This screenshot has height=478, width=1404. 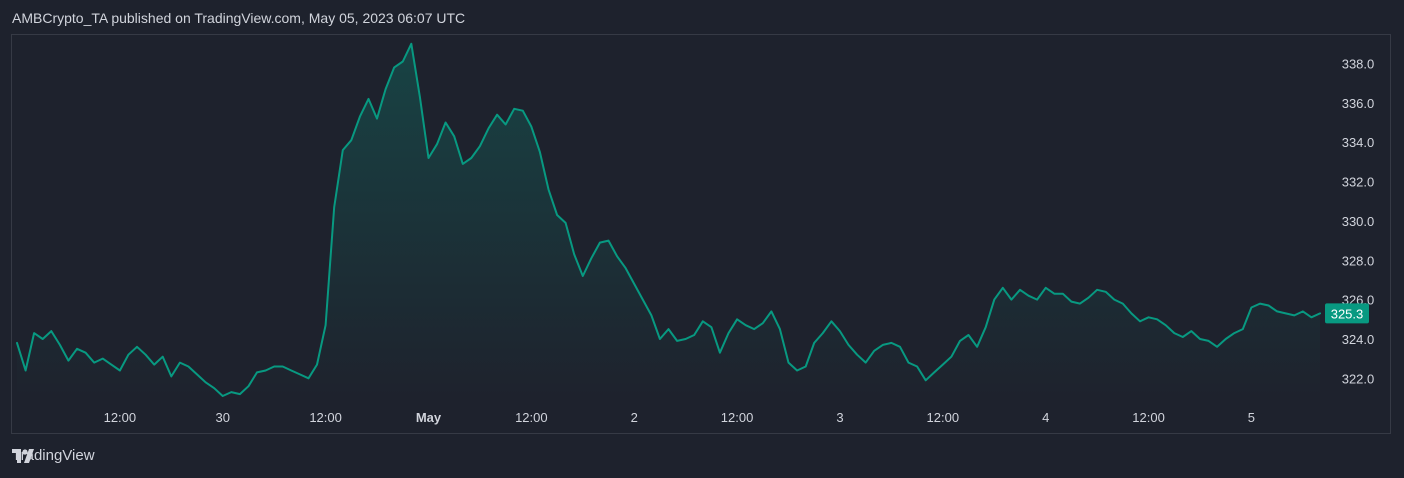 I want to click on x-tick-label: 3, so click(x=839, y=417).